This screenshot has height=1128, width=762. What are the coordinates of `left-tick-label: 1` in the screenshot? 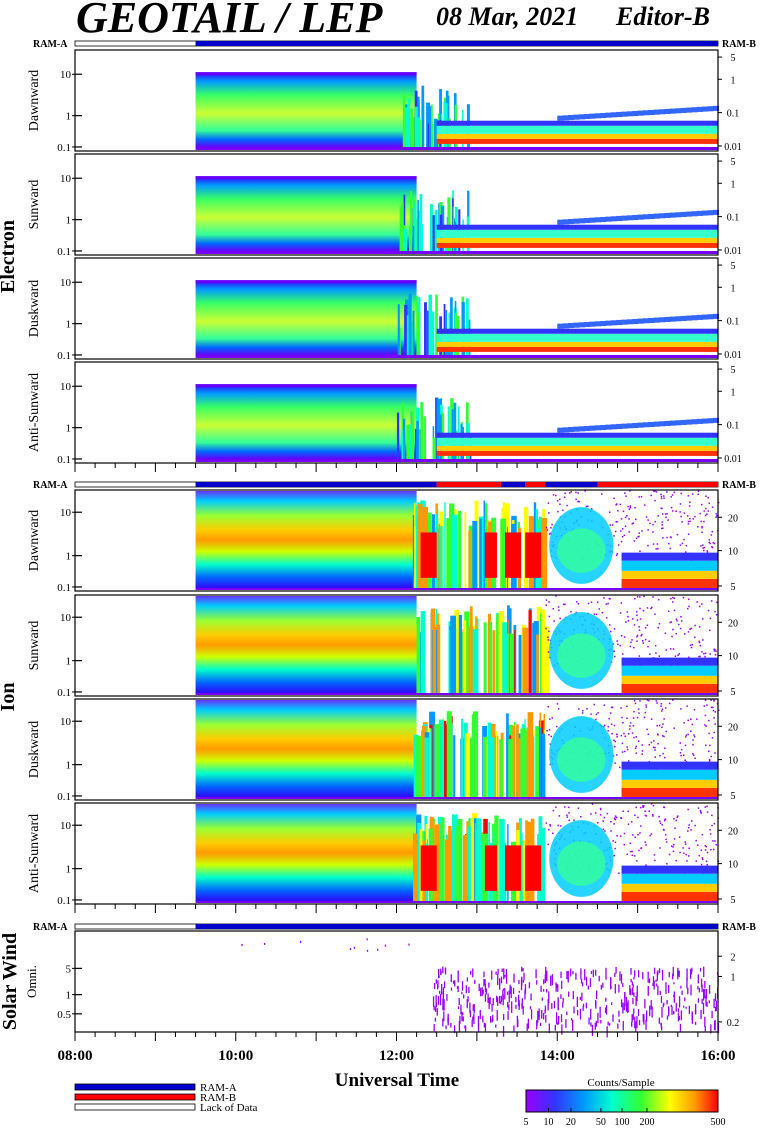 It's located at (69, 557).